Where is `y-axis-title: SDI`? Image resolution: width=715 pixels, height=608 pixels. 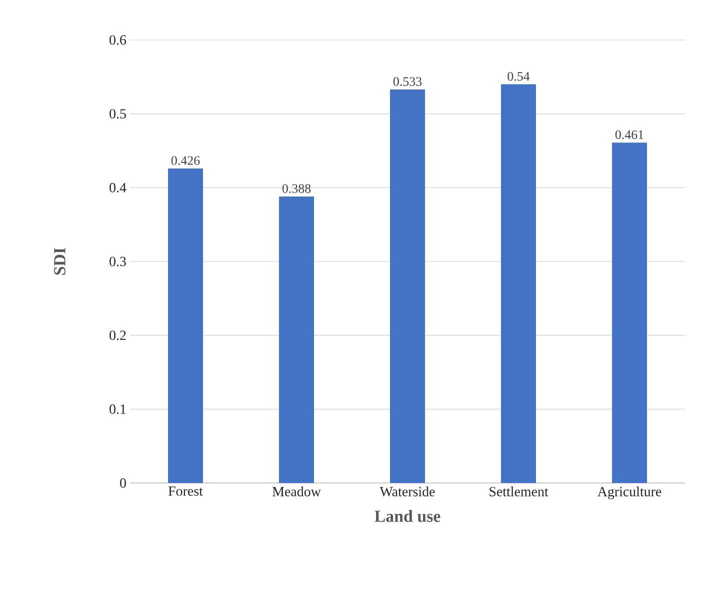 y-axis-title: SDI is located at coordinates (60, 261).